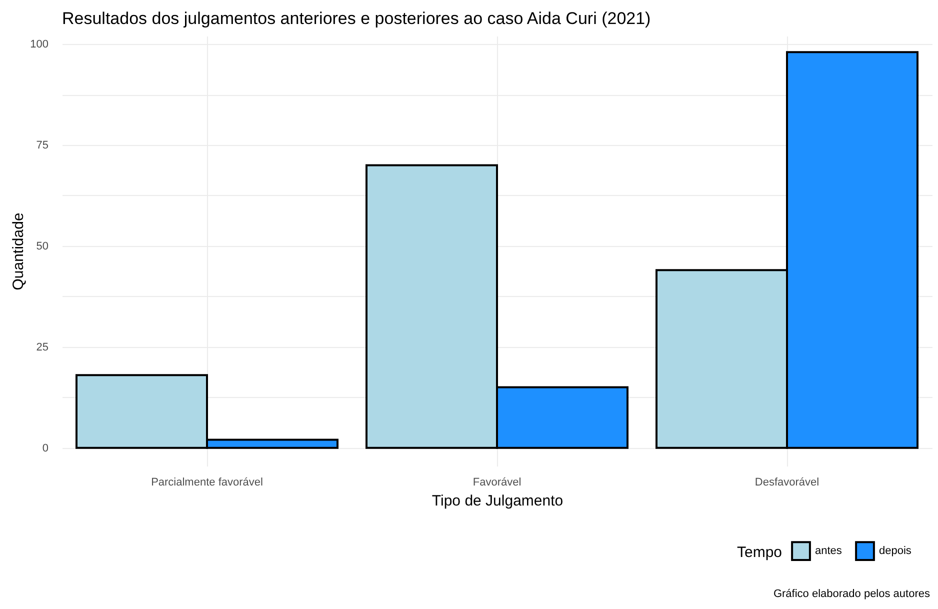  I want to click on x-tick-label: Favorável, so click(497, 482).